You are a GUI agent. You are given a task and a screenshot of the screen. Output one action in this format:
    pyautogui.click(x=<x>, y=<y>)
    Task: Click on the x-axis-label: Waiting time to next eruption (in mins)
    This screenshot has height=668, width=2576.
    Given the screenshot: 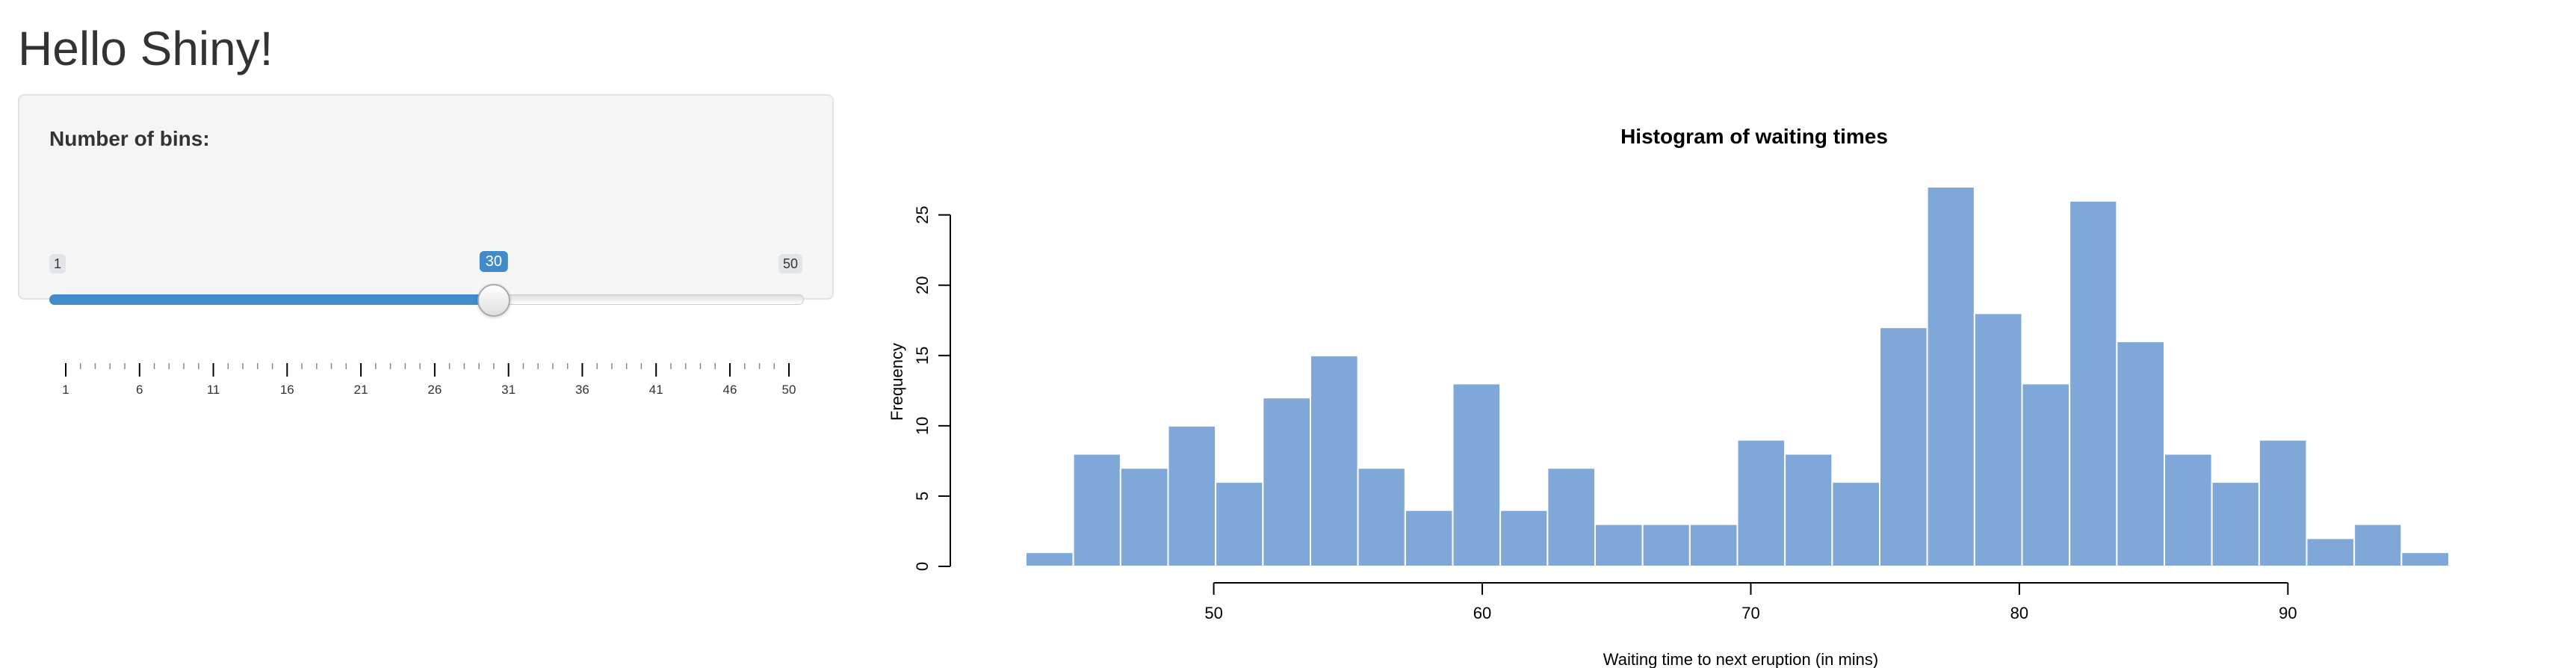 What is the action you would take?
    pyautogui.click(x=1740, y=659)
    